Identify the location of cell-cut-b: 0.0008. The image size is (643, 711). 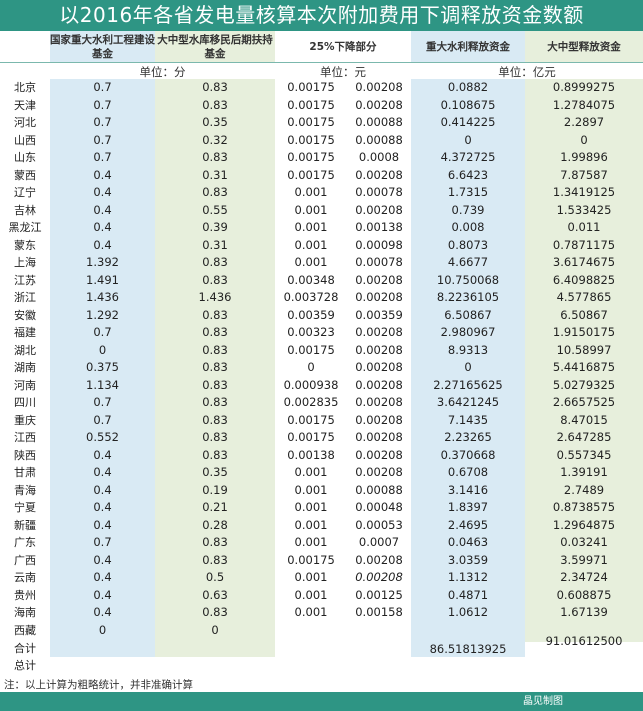
(379, 157).